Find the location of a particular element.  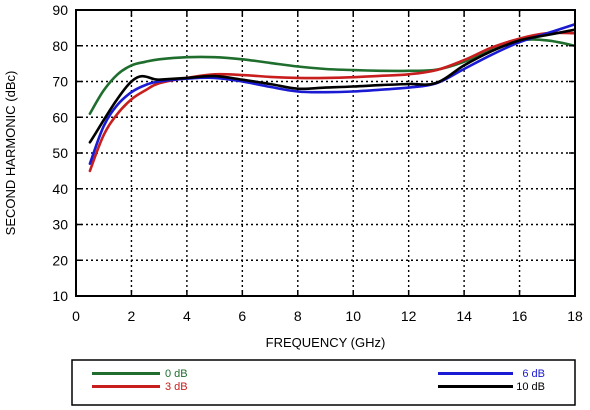

x-tick-label: 0 is located at coordinates (76, 316).